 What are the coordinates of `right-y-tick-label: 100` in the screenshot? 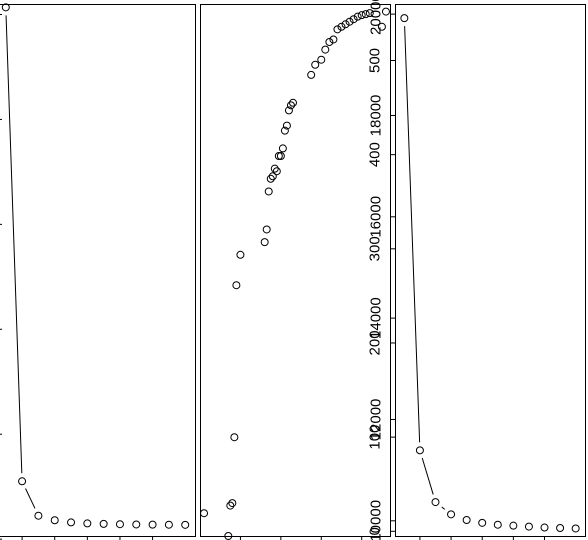 It's located at (375, 437).